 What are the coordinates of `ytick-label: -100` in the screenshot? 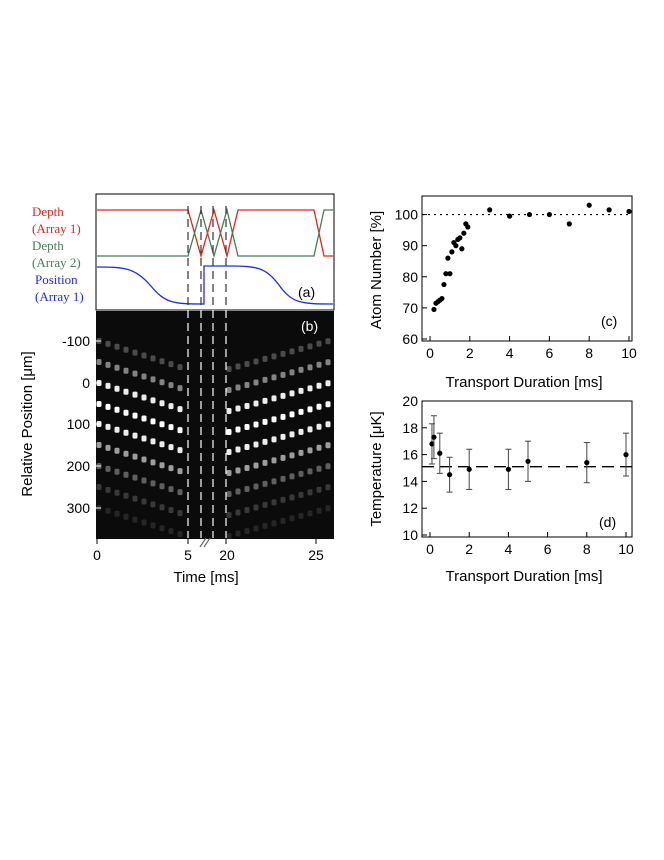 It's located at (76, 341).